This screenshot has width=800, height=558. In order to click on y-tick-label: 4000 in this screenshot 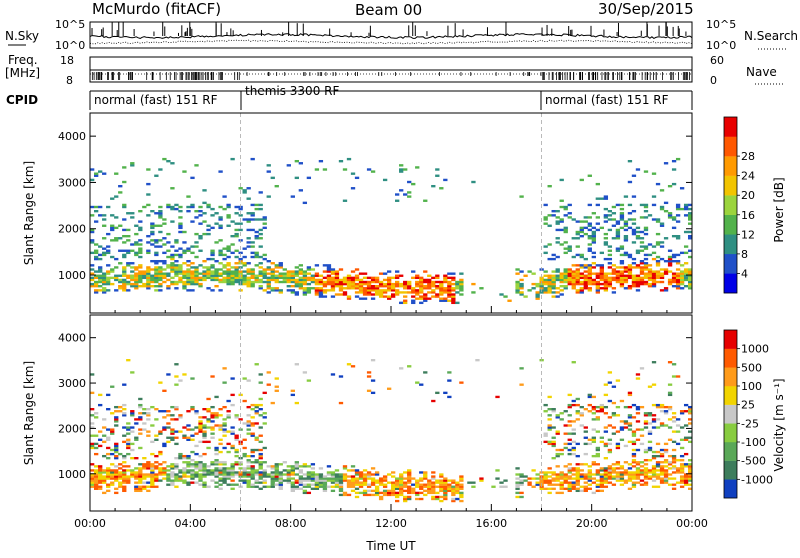, I will do `click(72, 338)`.